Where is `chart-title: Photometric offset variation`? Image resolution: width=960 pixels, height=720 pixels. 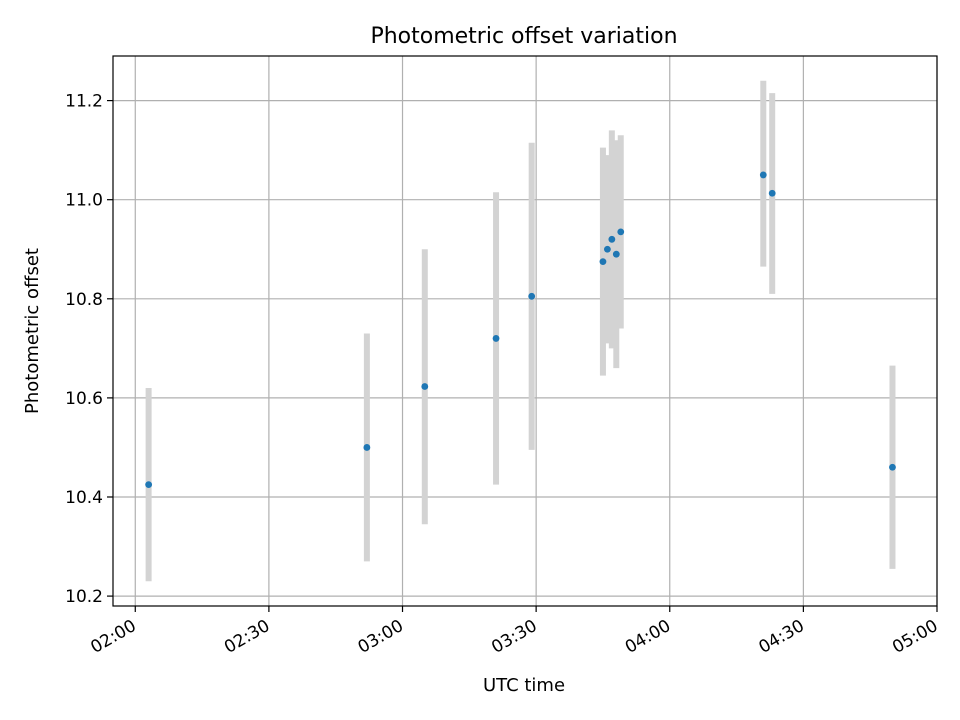
chart-title: Photometric offset variation is located at coordinates (523, 36).